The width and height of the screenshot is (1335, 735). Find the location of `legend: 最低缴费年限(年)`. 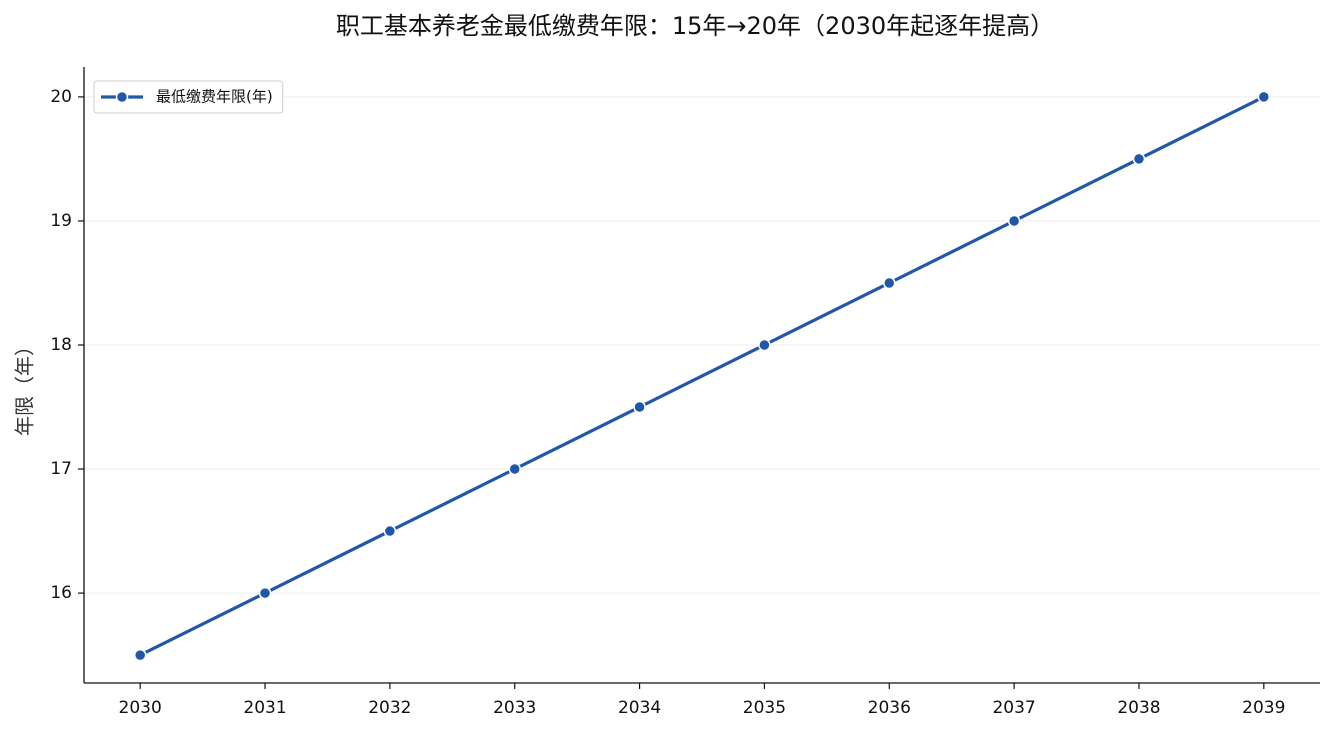

legend: 最低缴费年限(年) is located at coordinates (188, 97).